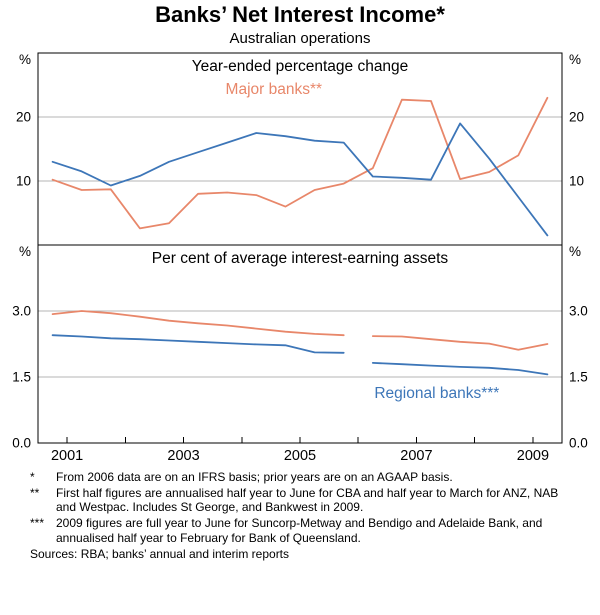  What do you see at coordinates (274, 89) in the screenshot?
I see `svg-text: Major banks**` at bounding box center [274, 89].